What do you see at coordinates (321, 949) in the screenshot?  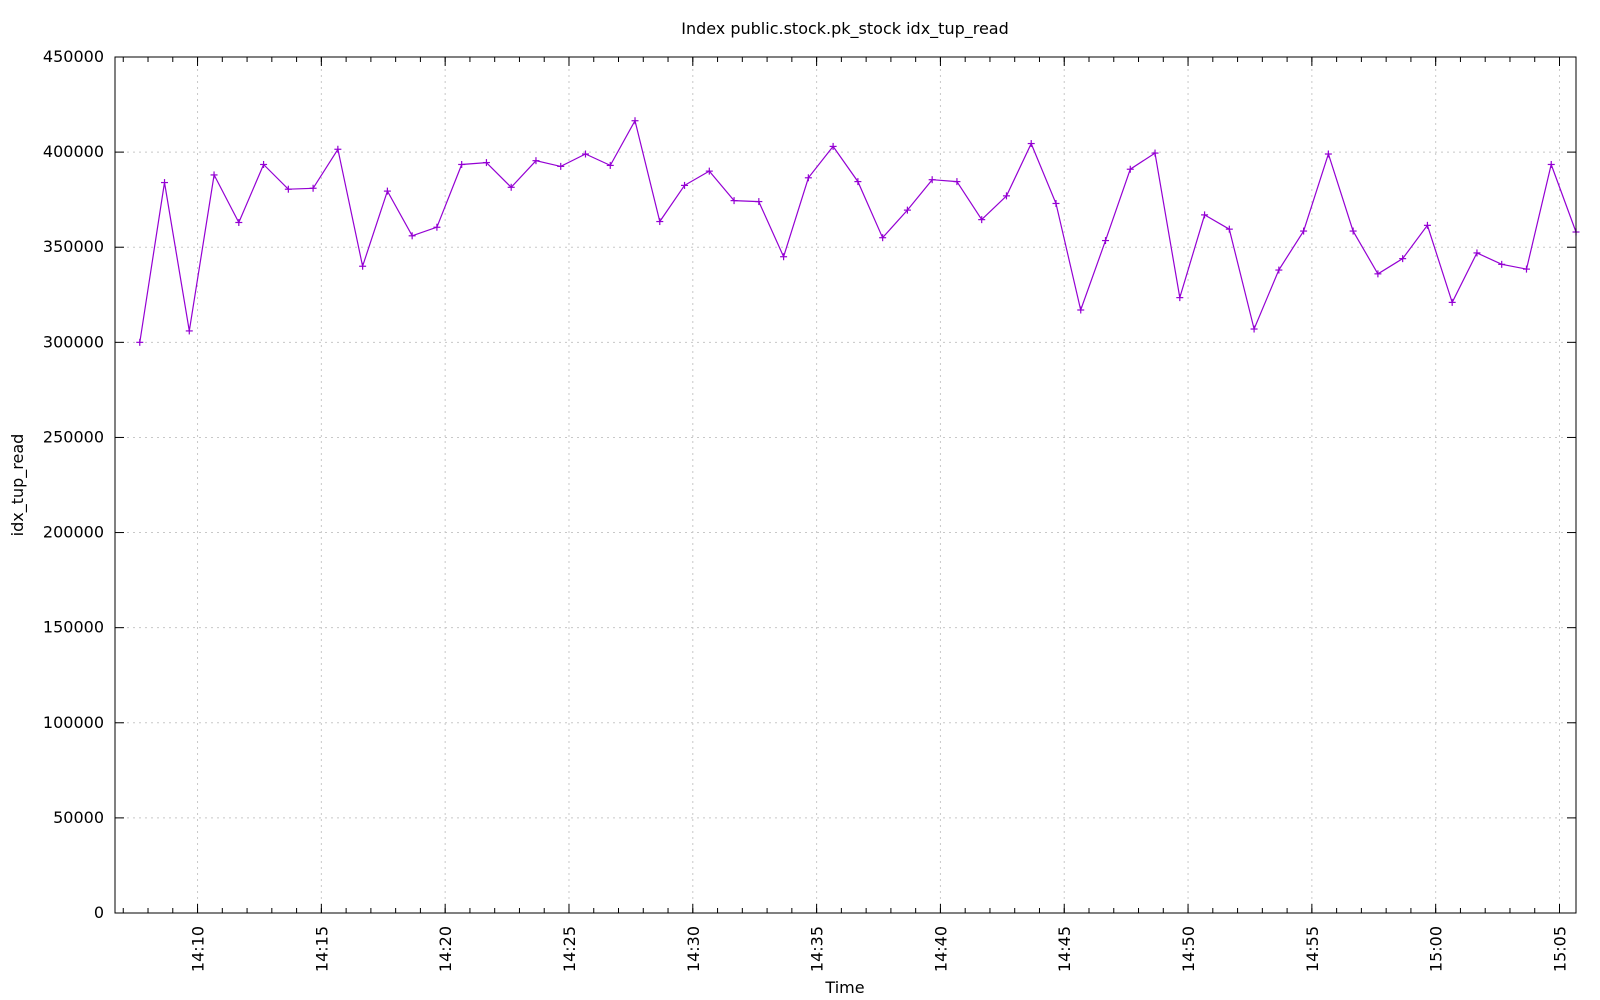 I see `x-tick-label: 14:15` at bounding box center [321, 949].